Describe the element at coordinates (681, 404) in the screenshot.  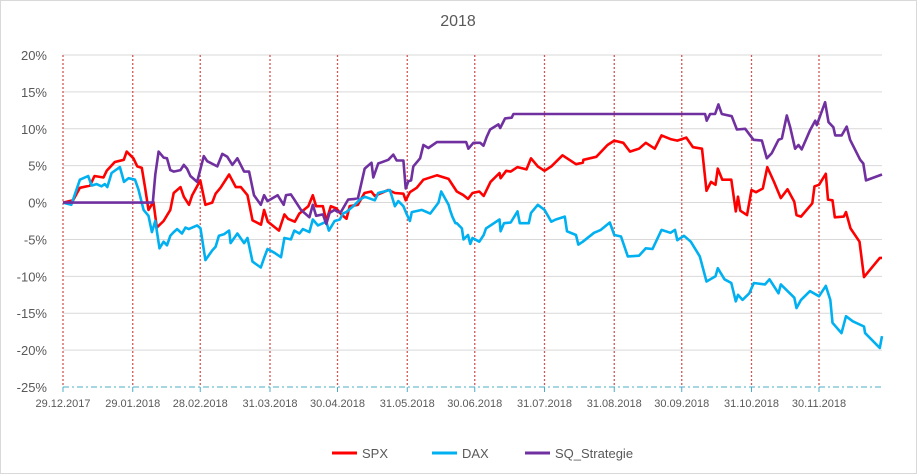
I see `x-tick-label: 30.09.2018` at that location.